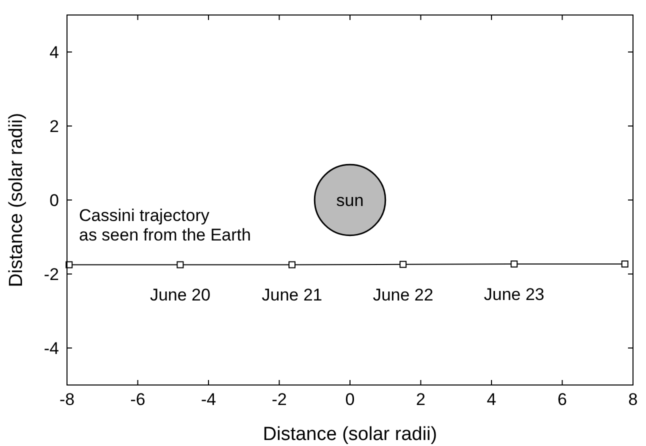 Image resolution: width=646 pixels, height=446 pixels. What do you see at coordinates (633, 399) in the screenshot?
I see `x-tick-label: 8` at bounding box center [633, 399].